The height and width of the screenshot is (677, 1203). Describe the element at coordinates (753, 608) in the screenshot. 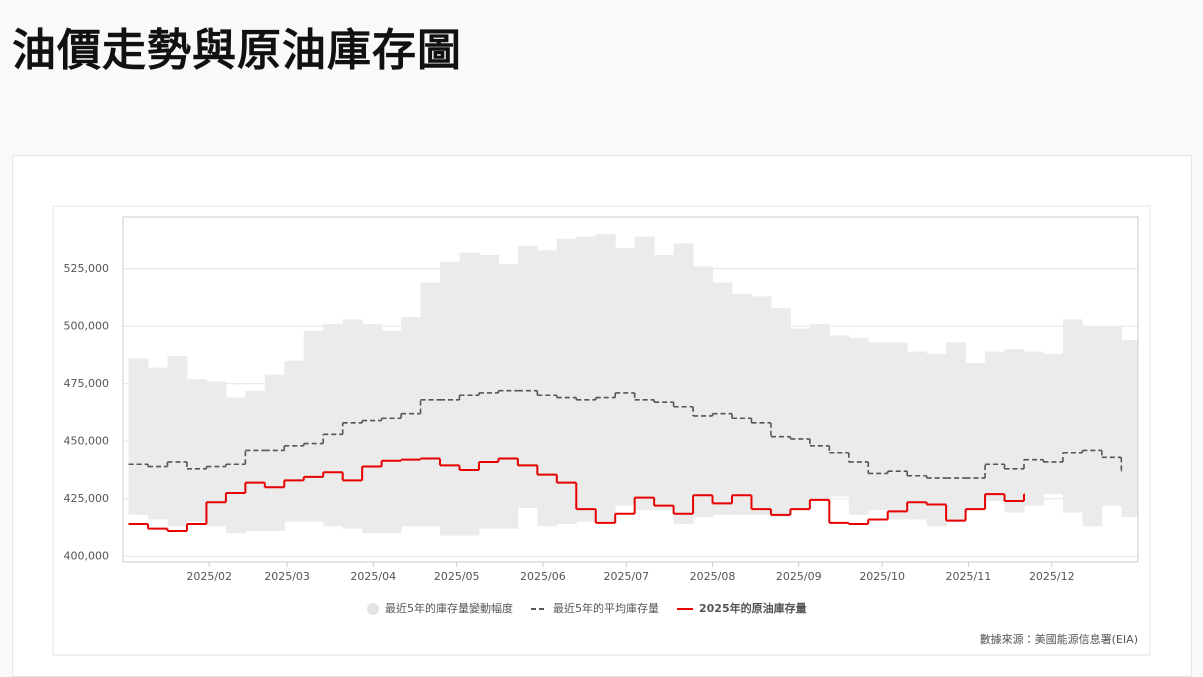

I see `legend-label: 2025年的原油庫存量` at that location.